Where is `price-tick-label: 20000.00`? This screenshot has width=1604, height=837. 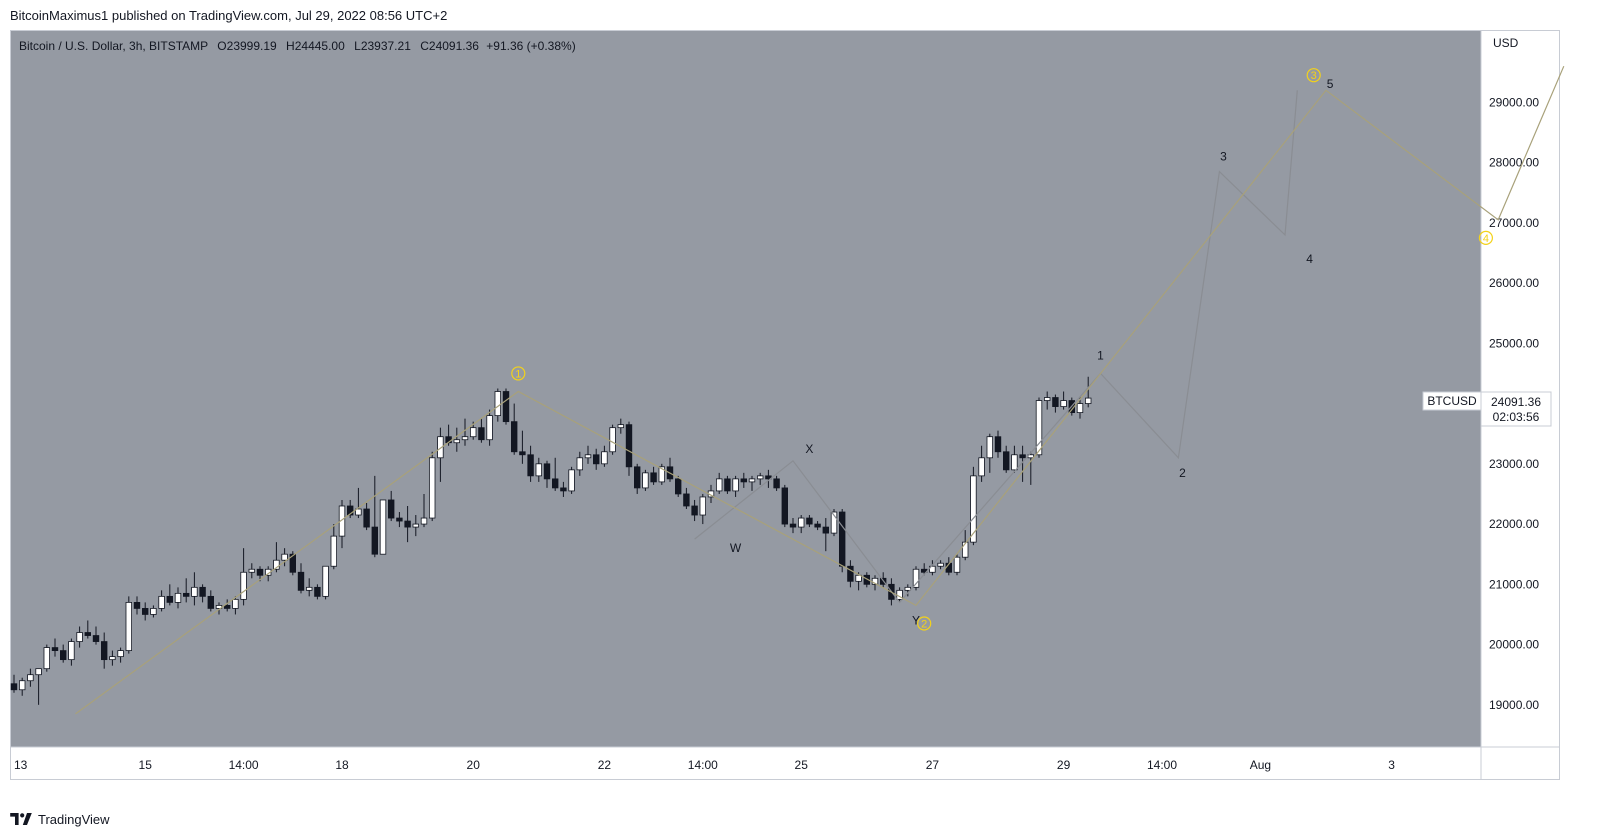
price-tick-label: 20000.00 is located at coordinates (1514, 645).